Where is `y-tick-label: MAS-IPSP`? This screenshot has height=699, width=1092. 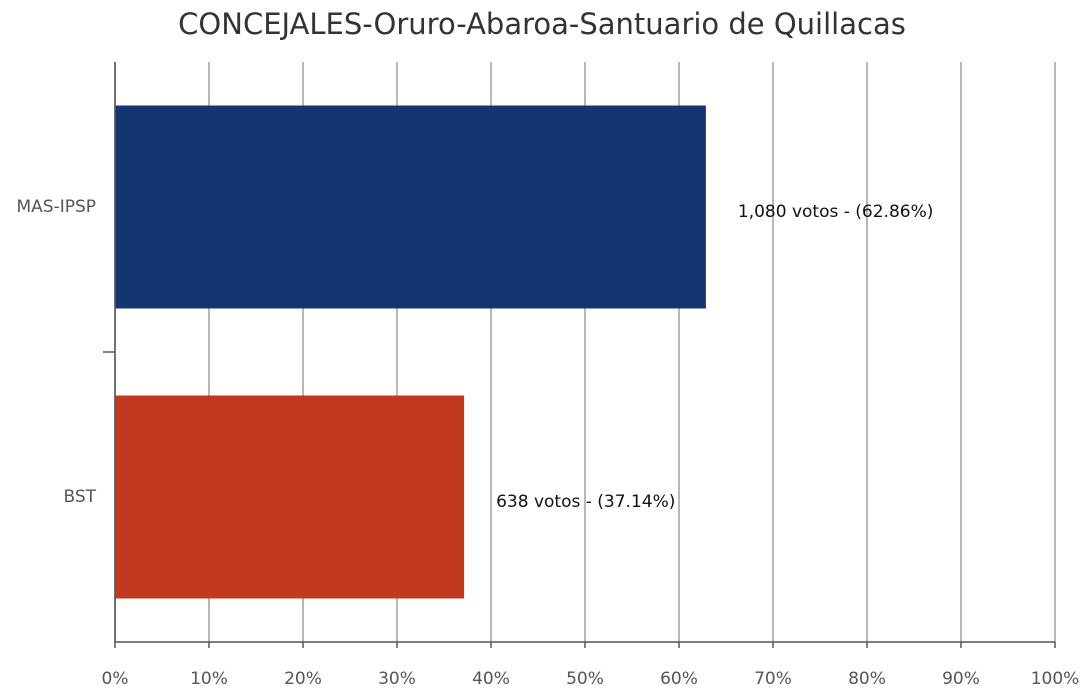 y-tick-label: MAS-IPSP is located at coordinates (56, 207).